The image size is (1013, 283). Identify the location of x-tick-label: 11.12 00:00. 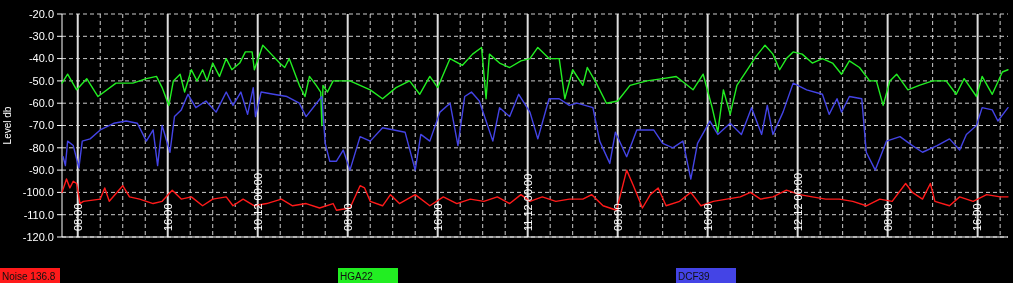
(527, 202).